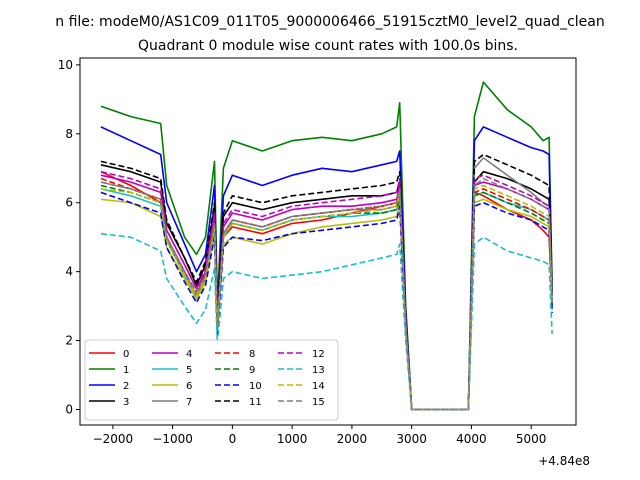 Image resolution: width=640 pixels, height=480 pixels. I want to click on legend-label-0: 0, so click(126, 354).